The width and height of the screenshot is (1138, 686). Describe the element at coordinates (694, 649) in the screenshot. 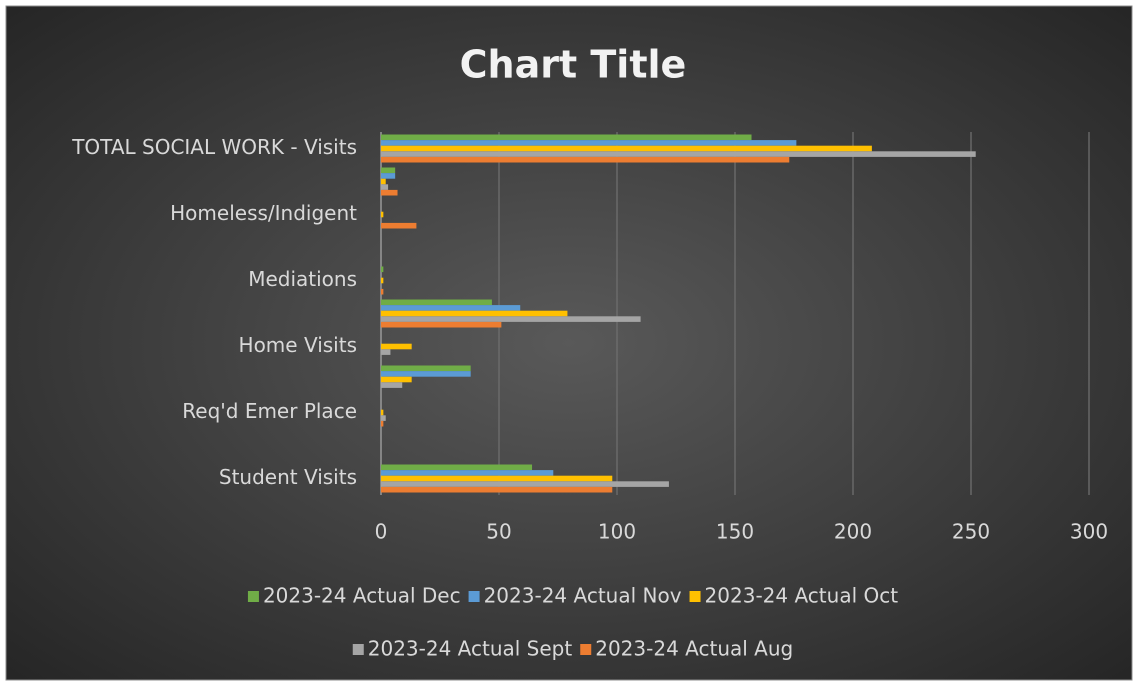

I see `legend-label: 2023-24 Actual Aug` at that location.